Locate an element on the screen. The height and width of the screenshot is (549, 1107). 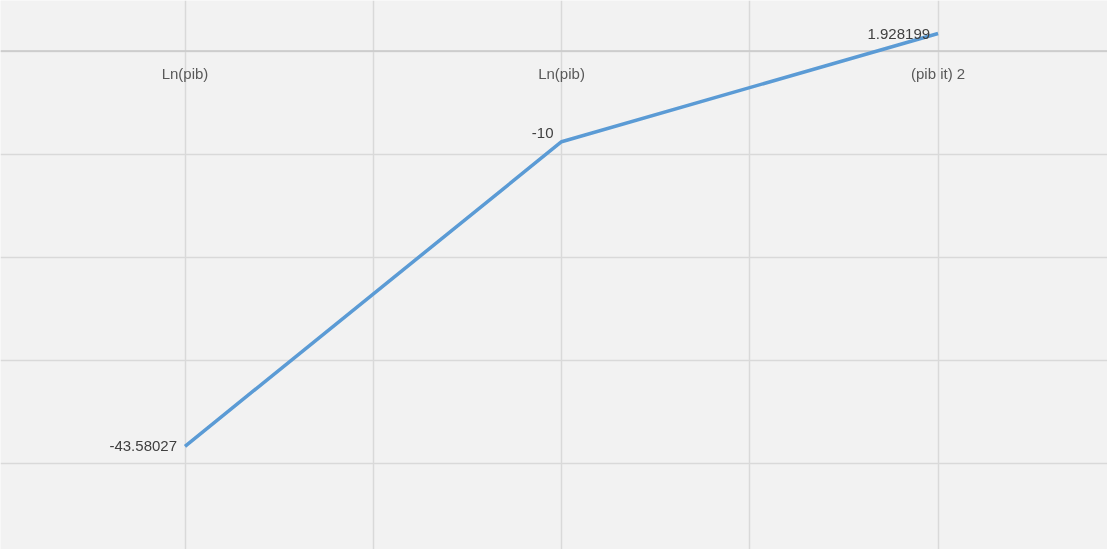
data-label: -10 is located at coordinates (542, 132).